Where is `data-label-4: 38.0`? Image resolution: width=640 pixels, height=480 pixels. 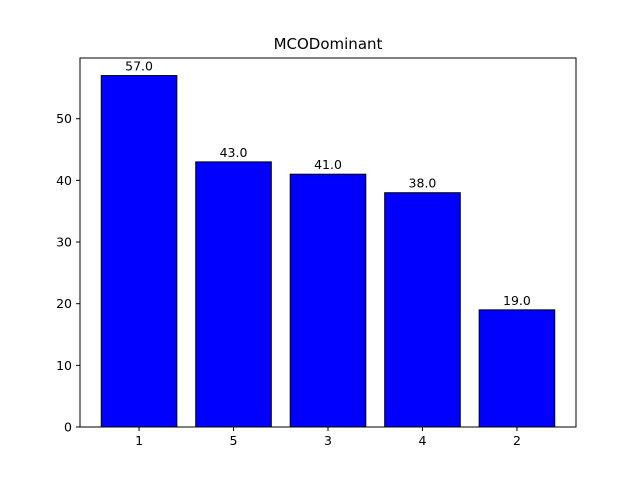
data-label-4: 38.0 is located at coordinates (423, 183).